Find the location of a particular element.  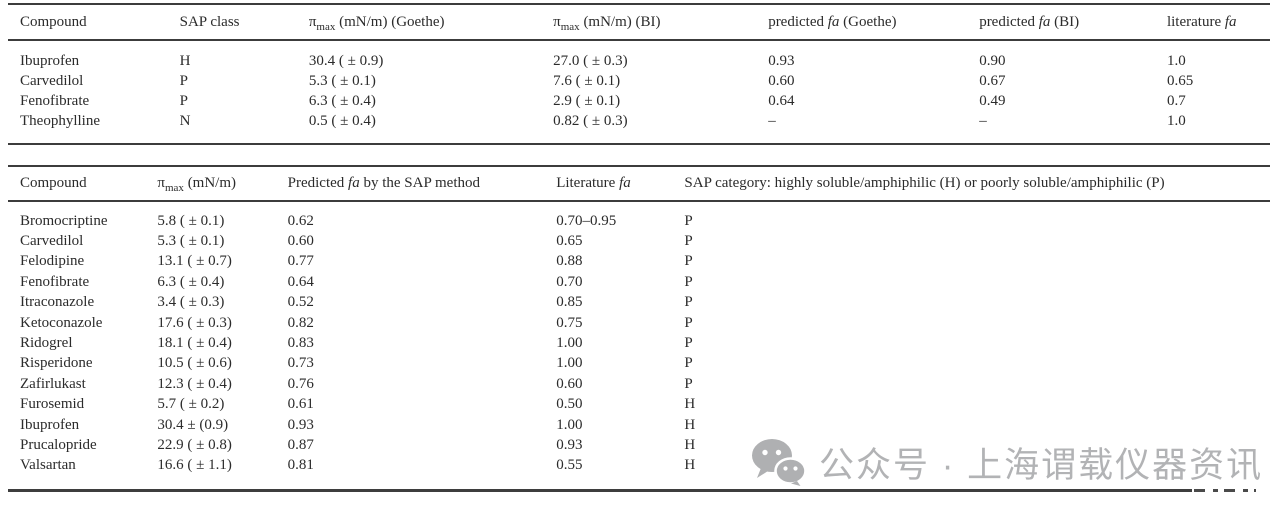

table-cell: 0.49 is located at coordinates (992, 101).